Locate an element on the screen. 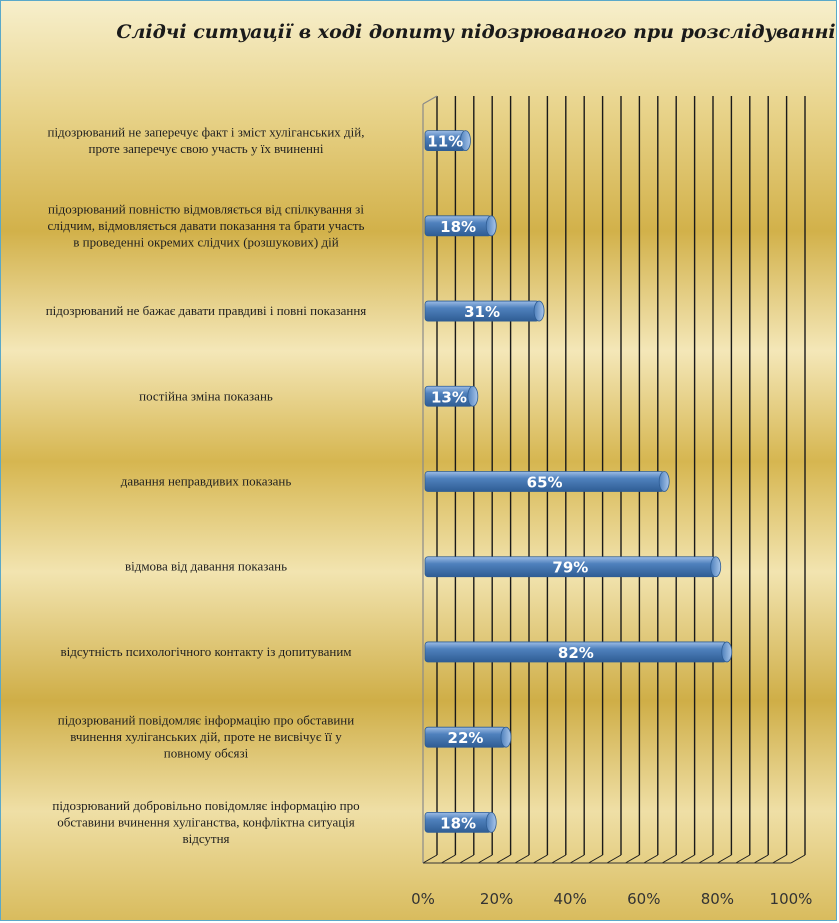 The width and height of the screenshot is (839, 923). data-label: 65% is located at coordinates (545, 483).